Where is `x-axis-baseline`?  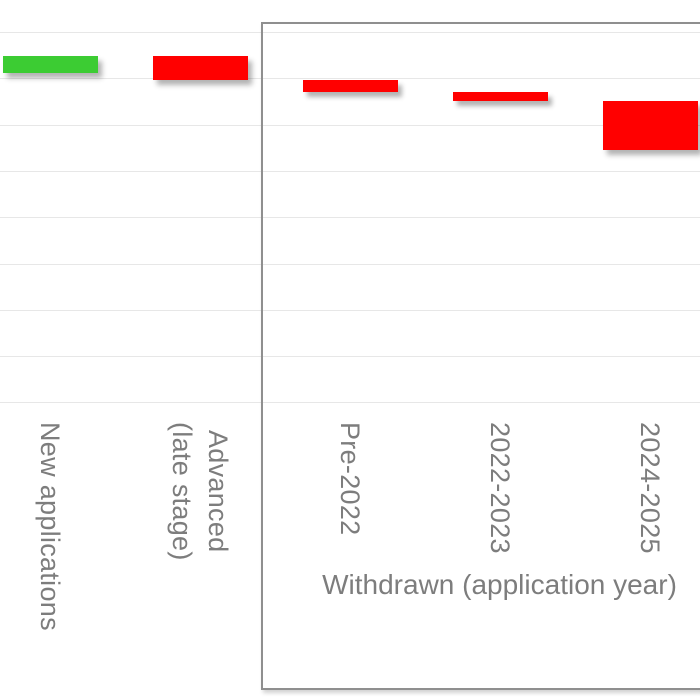
x-axis-baseline is located at coordinates (350, 402).